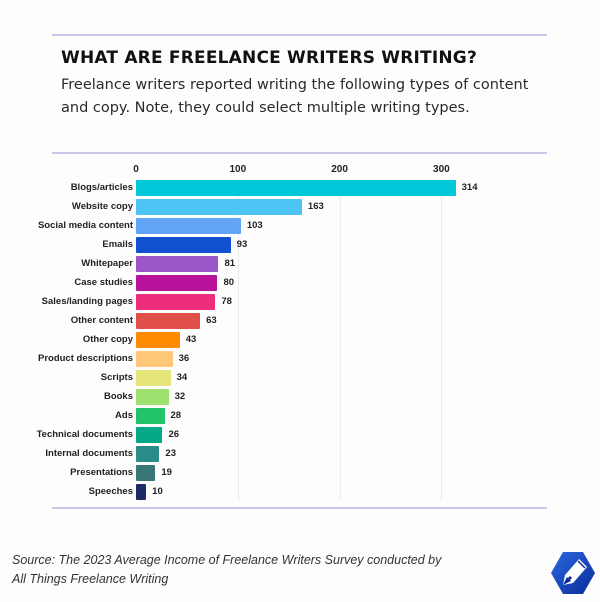  Describe the element at coordinates (254, 225) in the screenshot. I see `value-label: 103` at that location.